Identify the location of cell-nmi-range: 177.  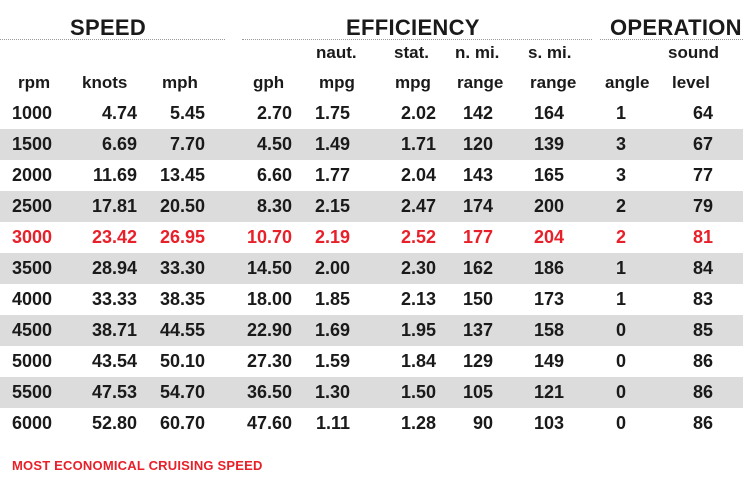
(477, 237).